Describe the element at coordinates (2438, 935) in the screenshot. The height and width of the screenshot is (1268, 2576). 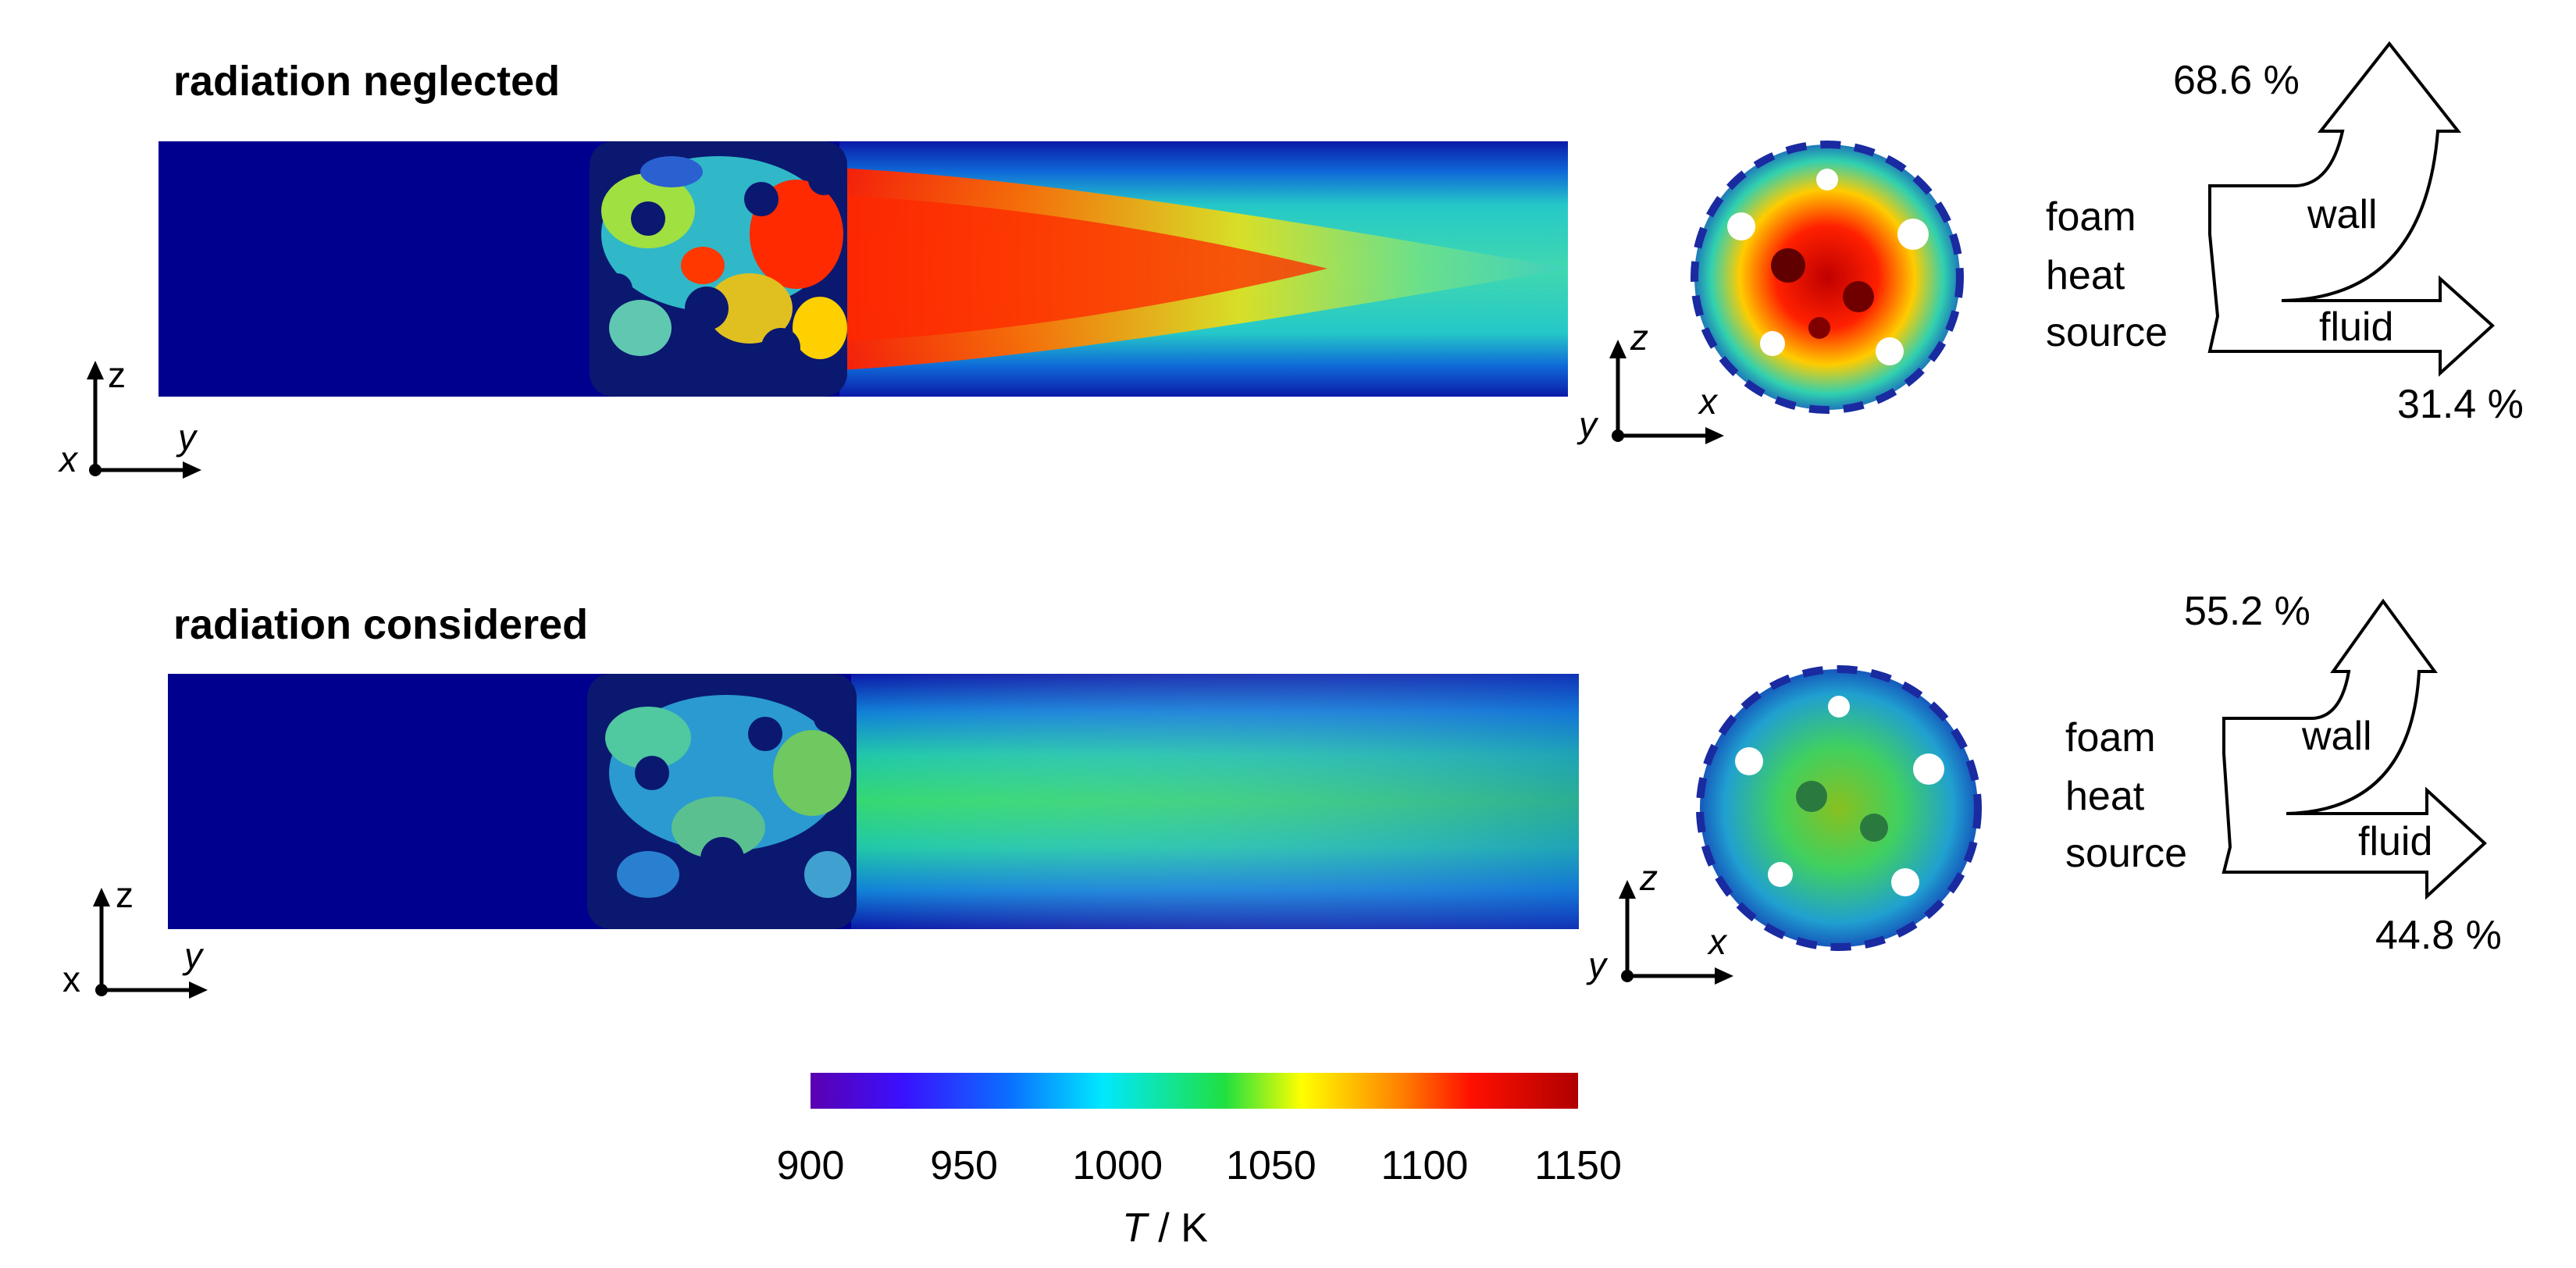
I see `fluid-percent: 44.8 %` at that location.